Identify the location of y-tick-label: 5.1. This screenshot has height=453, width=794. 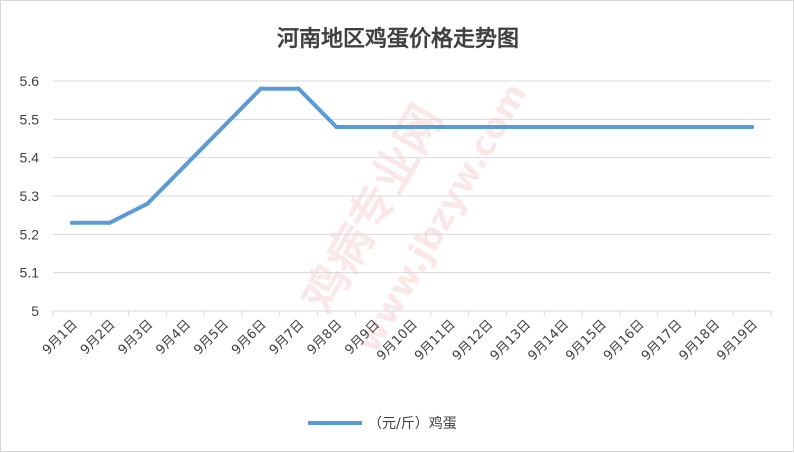
(30, 273).